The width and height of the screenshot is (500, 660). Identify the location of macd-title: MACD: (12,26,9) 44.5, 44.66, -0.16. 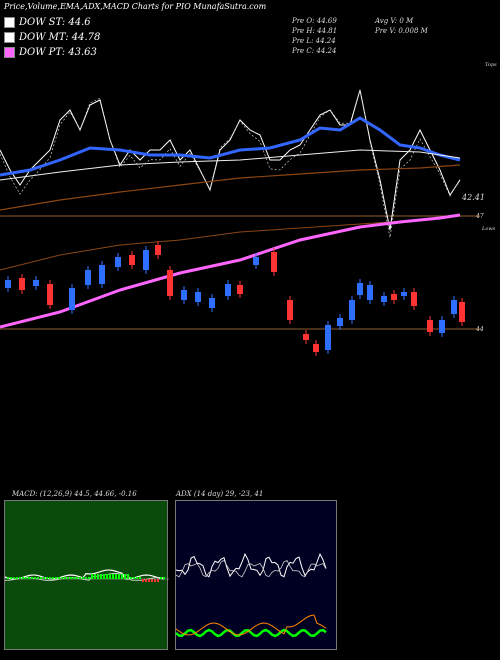
(74, 494).